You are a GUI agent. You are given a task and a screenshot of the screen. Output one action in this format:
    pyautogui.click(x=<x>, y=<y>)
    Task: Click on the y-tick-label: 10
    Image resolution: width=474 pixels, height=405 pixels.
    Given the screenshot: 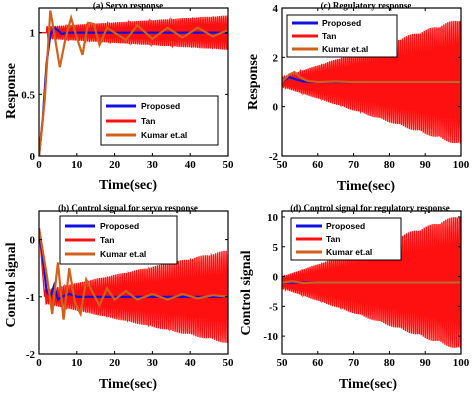 What is the action you would take?
    pyautogui.click(x=273, y=218)
    